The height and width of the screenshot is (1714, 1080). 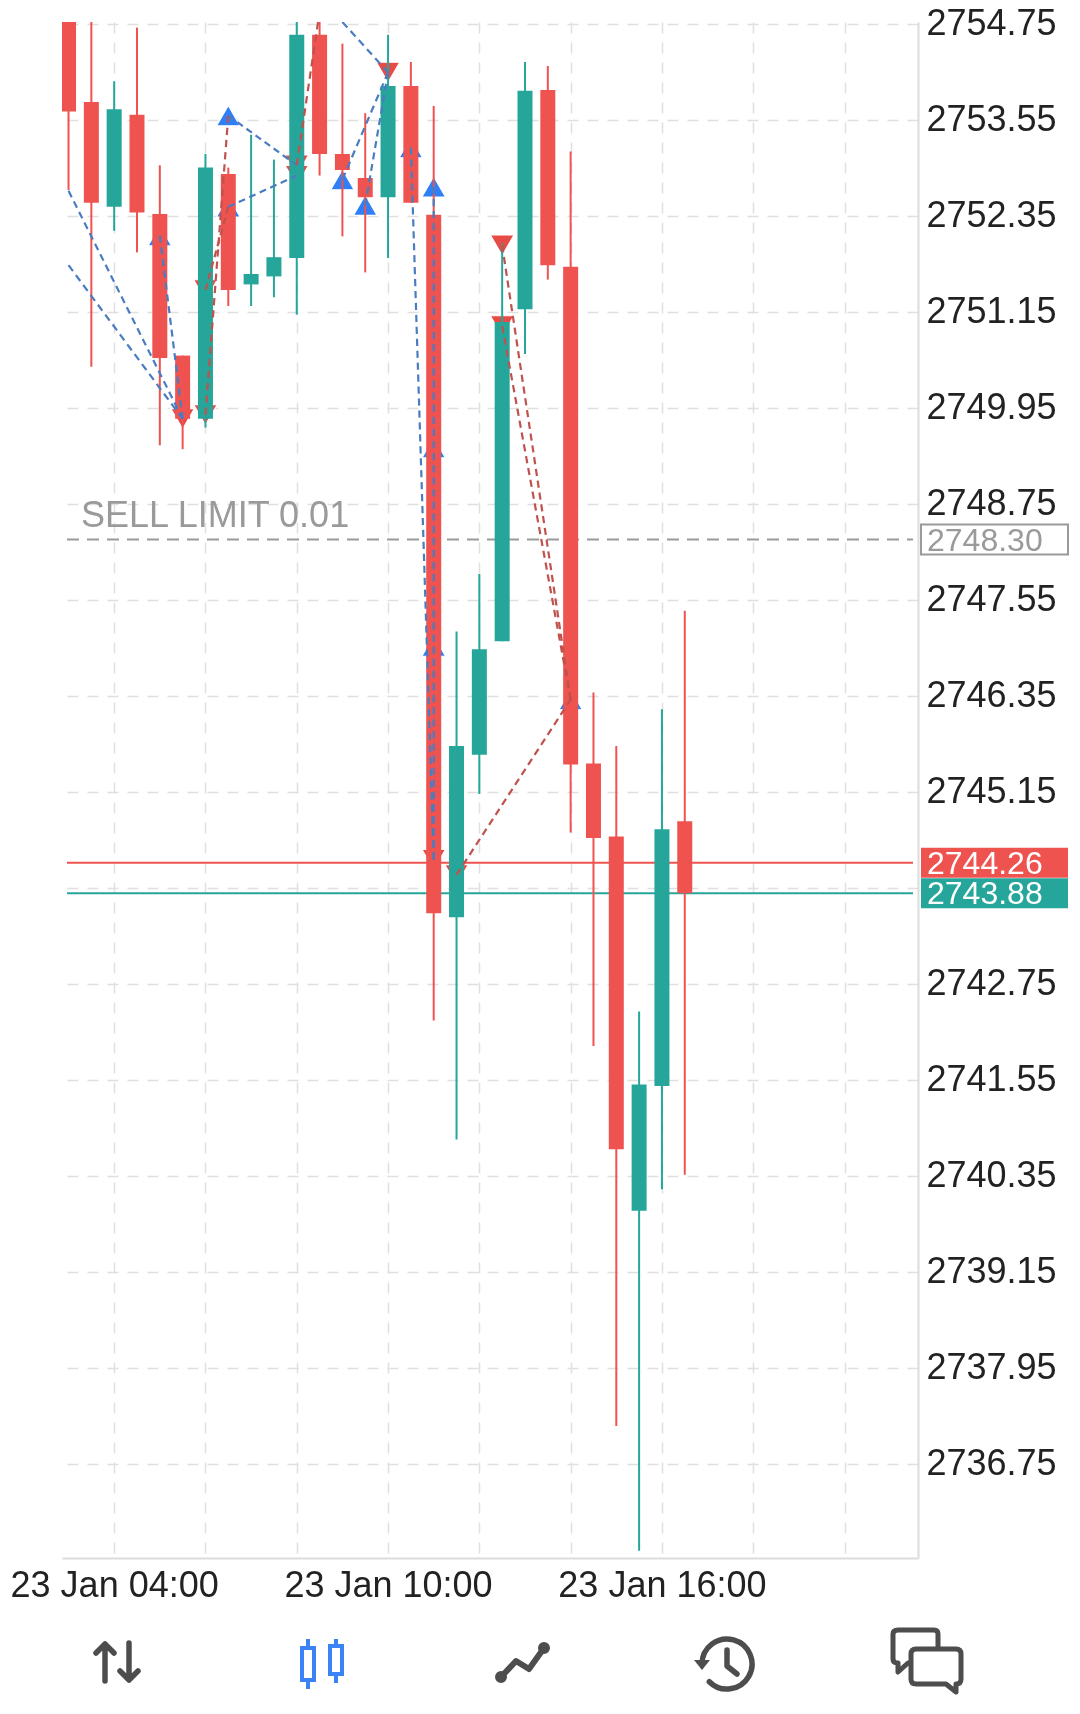 I want to click on y-tick-label: 2740.35, so click(x=991, y=1175).